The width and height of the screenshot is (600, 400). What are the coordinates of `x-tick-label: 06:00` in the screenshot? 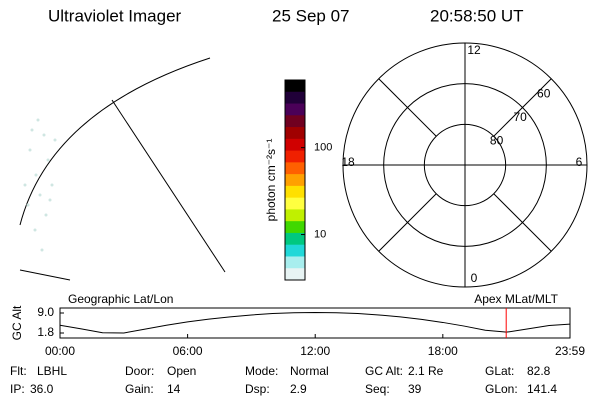 It's located at (188, 351).